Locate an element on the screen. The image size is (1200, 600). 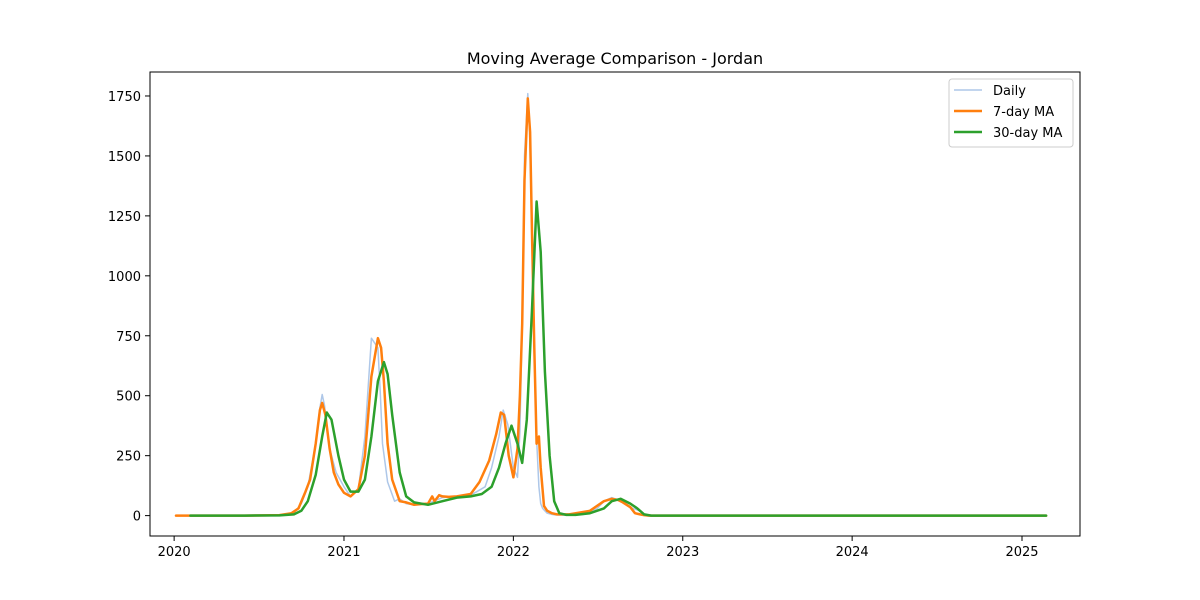
x-tick-label: 2021 is located at coordinates (343, 552).